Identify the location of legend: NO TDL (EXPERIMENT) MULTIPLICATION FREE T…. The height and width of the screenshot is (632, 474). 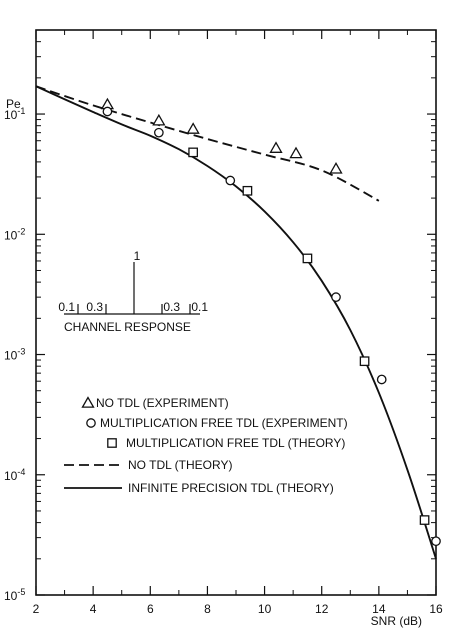
(206, 445).